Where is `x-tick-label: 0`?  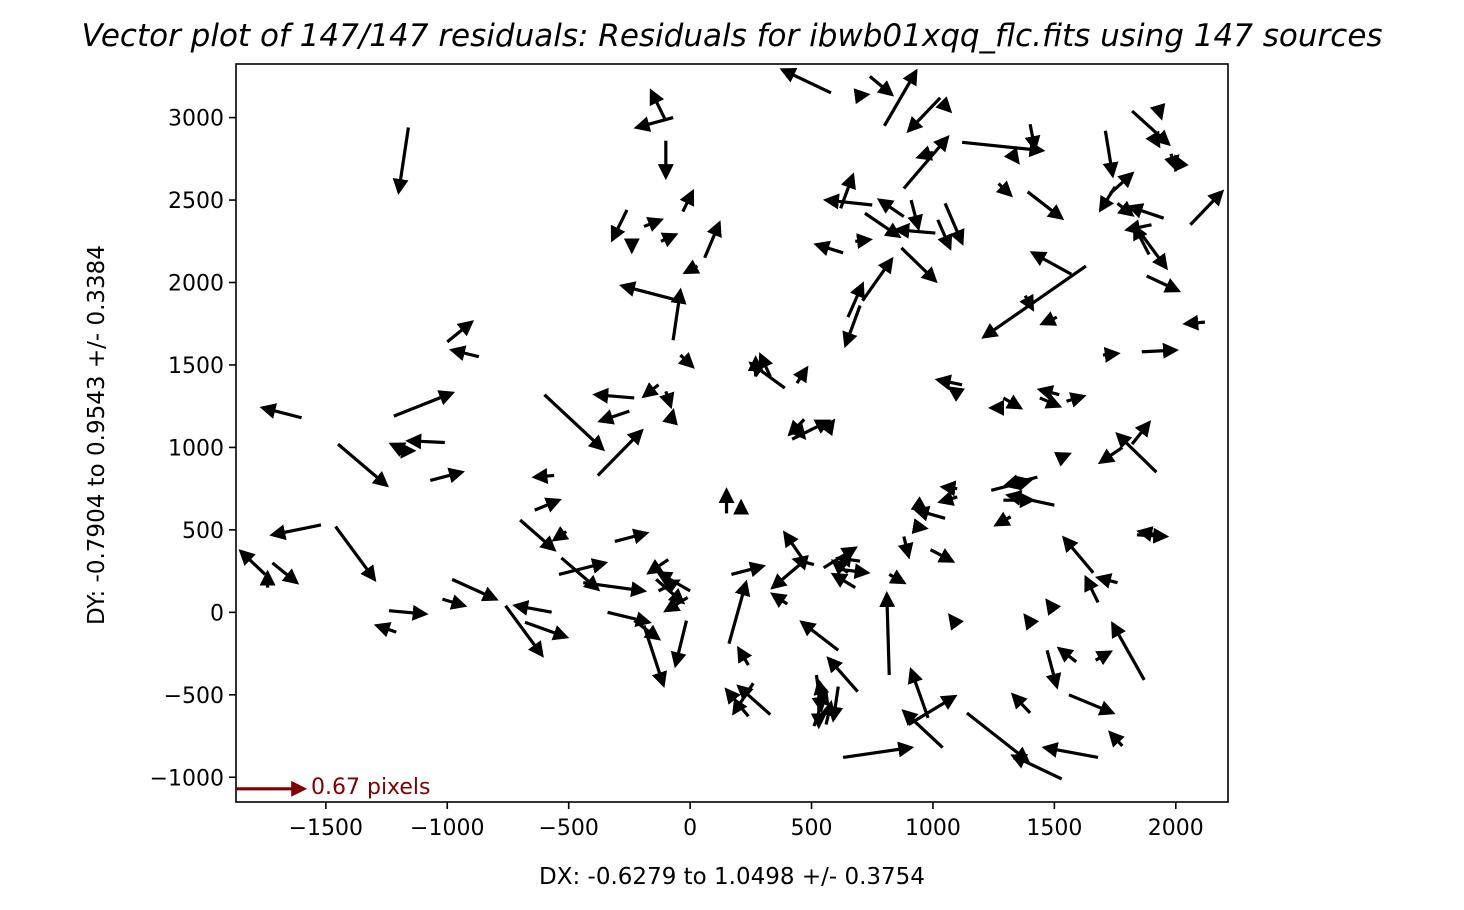 x-tick-label: 0 is located at coordinates (690, 828).